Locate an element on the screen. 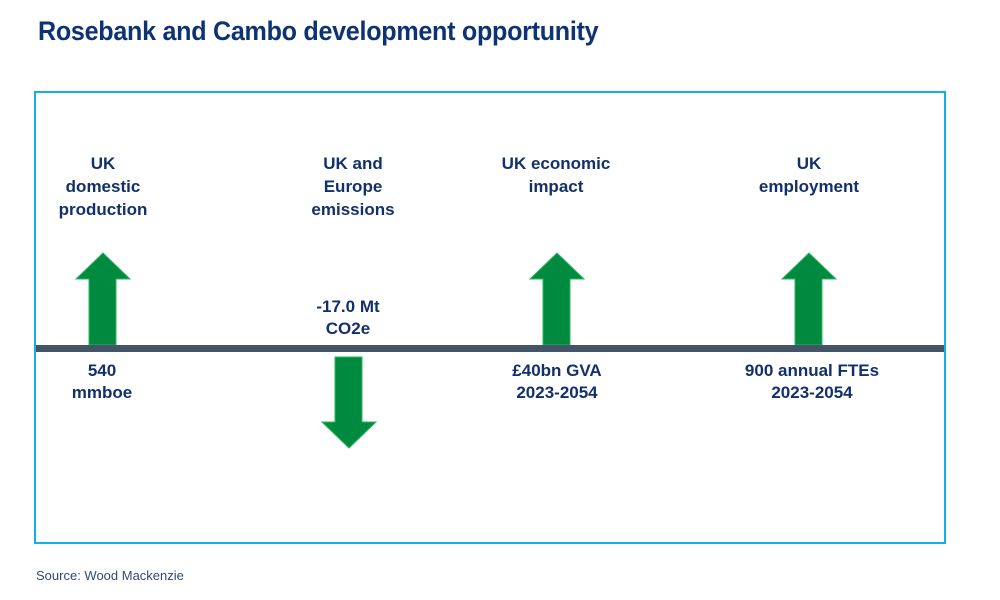 The image size is (1000, 600). value-line: mmboe is located at coordinates (102, 392).